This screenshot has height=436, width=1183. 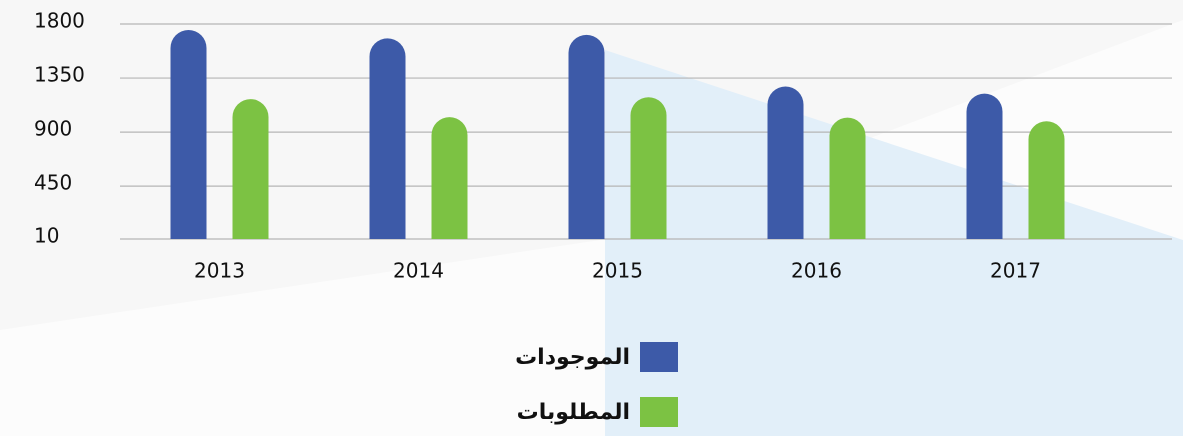 I want to click on y-tick-label: 1350, so click(x=59, y=75).